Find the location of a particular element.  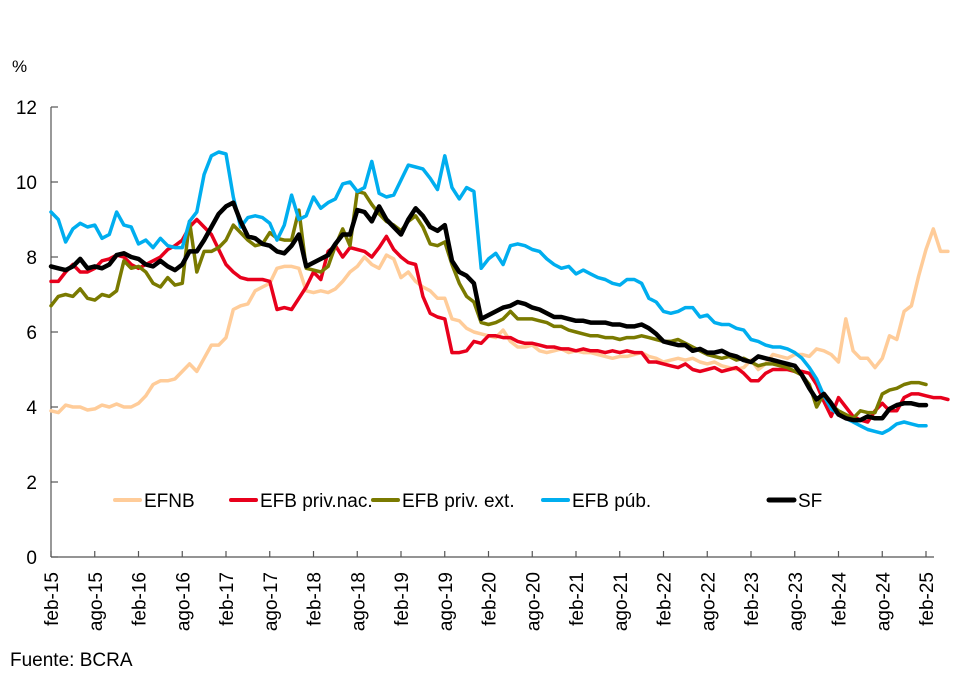

x-tick-label: feb-19 is located at coordinates (402, 599).